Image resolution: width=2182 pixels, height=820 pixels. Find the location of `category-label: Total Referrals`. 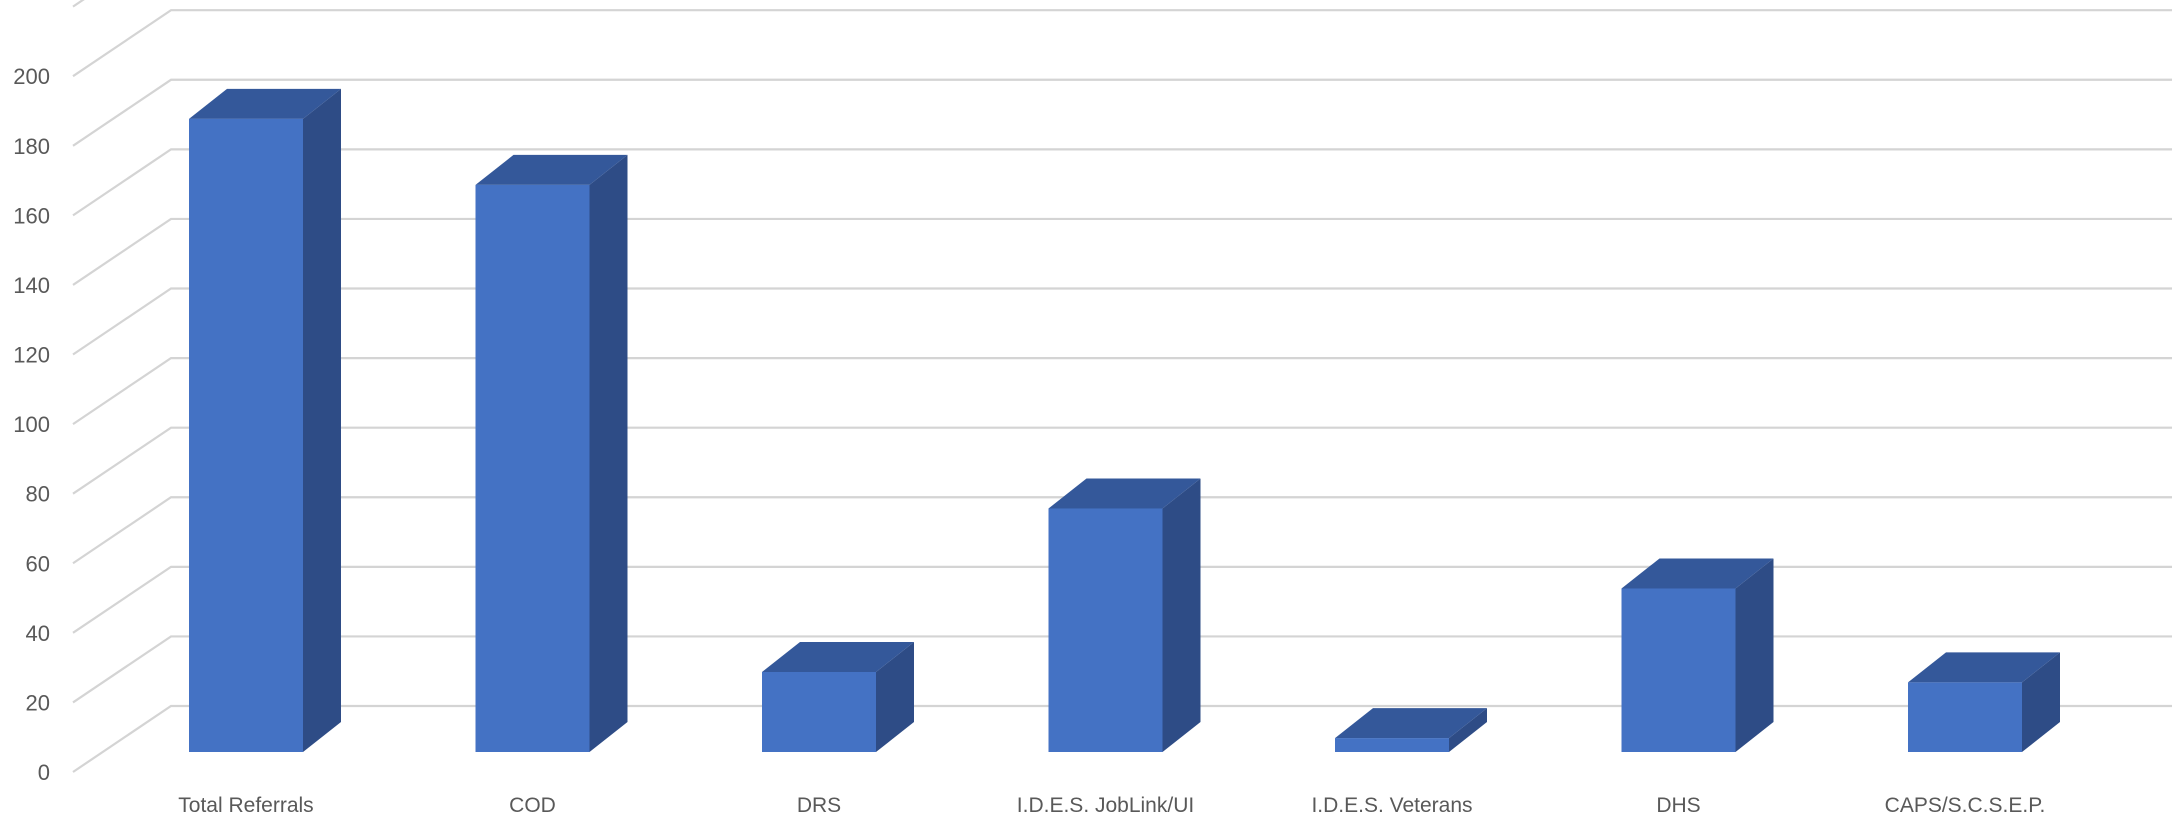

category-label: Total Referrals is located at coordinates (245, 805).